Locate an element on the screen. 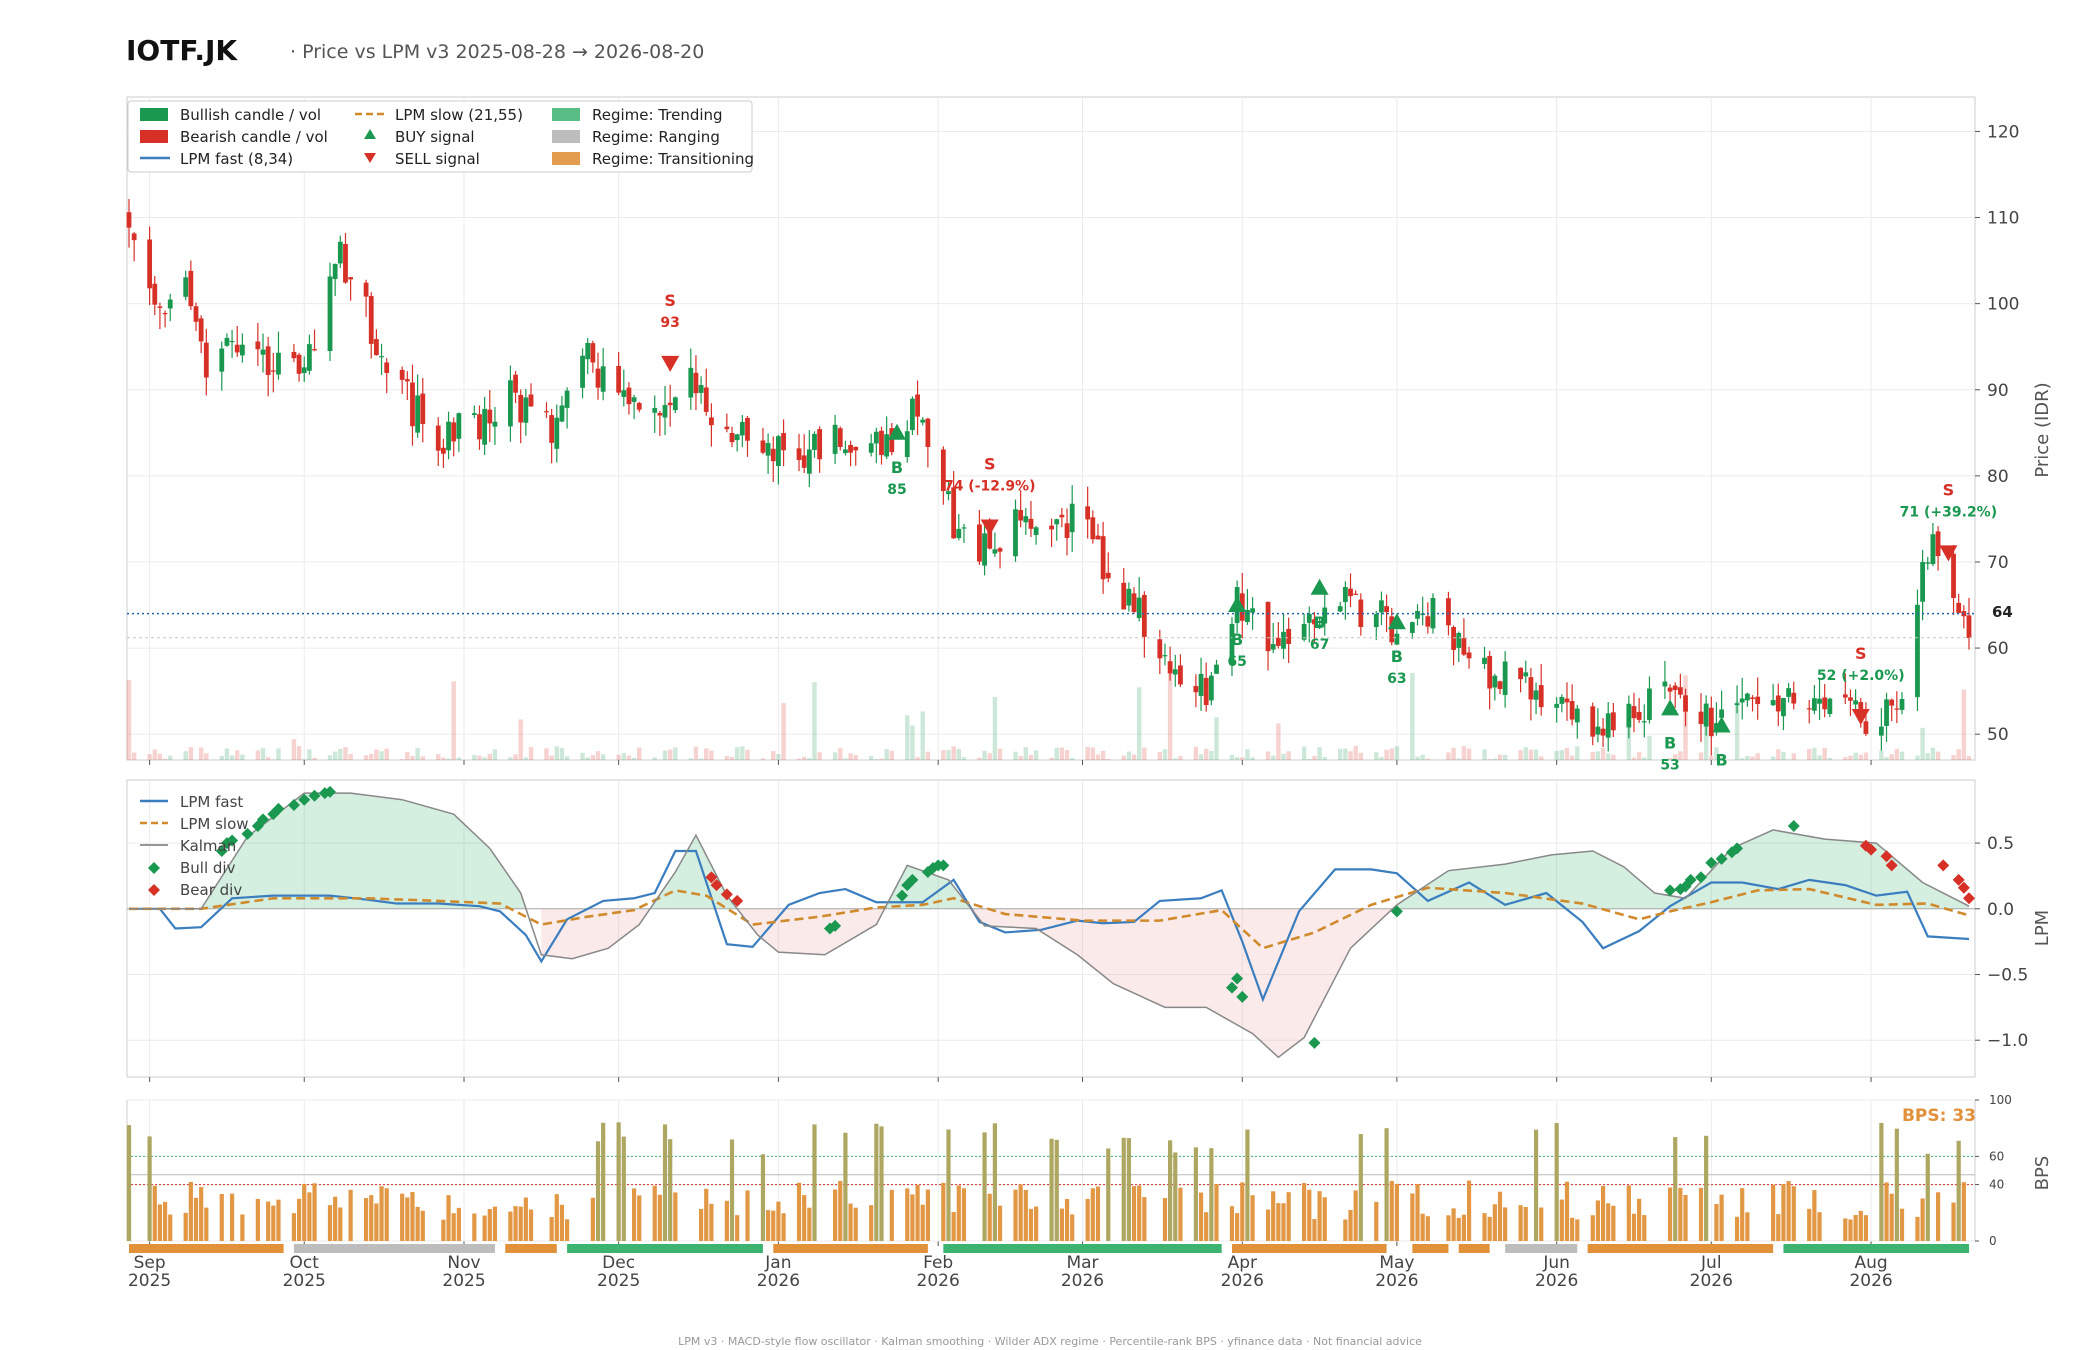 The image size is (2100, 1350). bps-y-tick-label: 60 is located at coordinates (1996, 1156).